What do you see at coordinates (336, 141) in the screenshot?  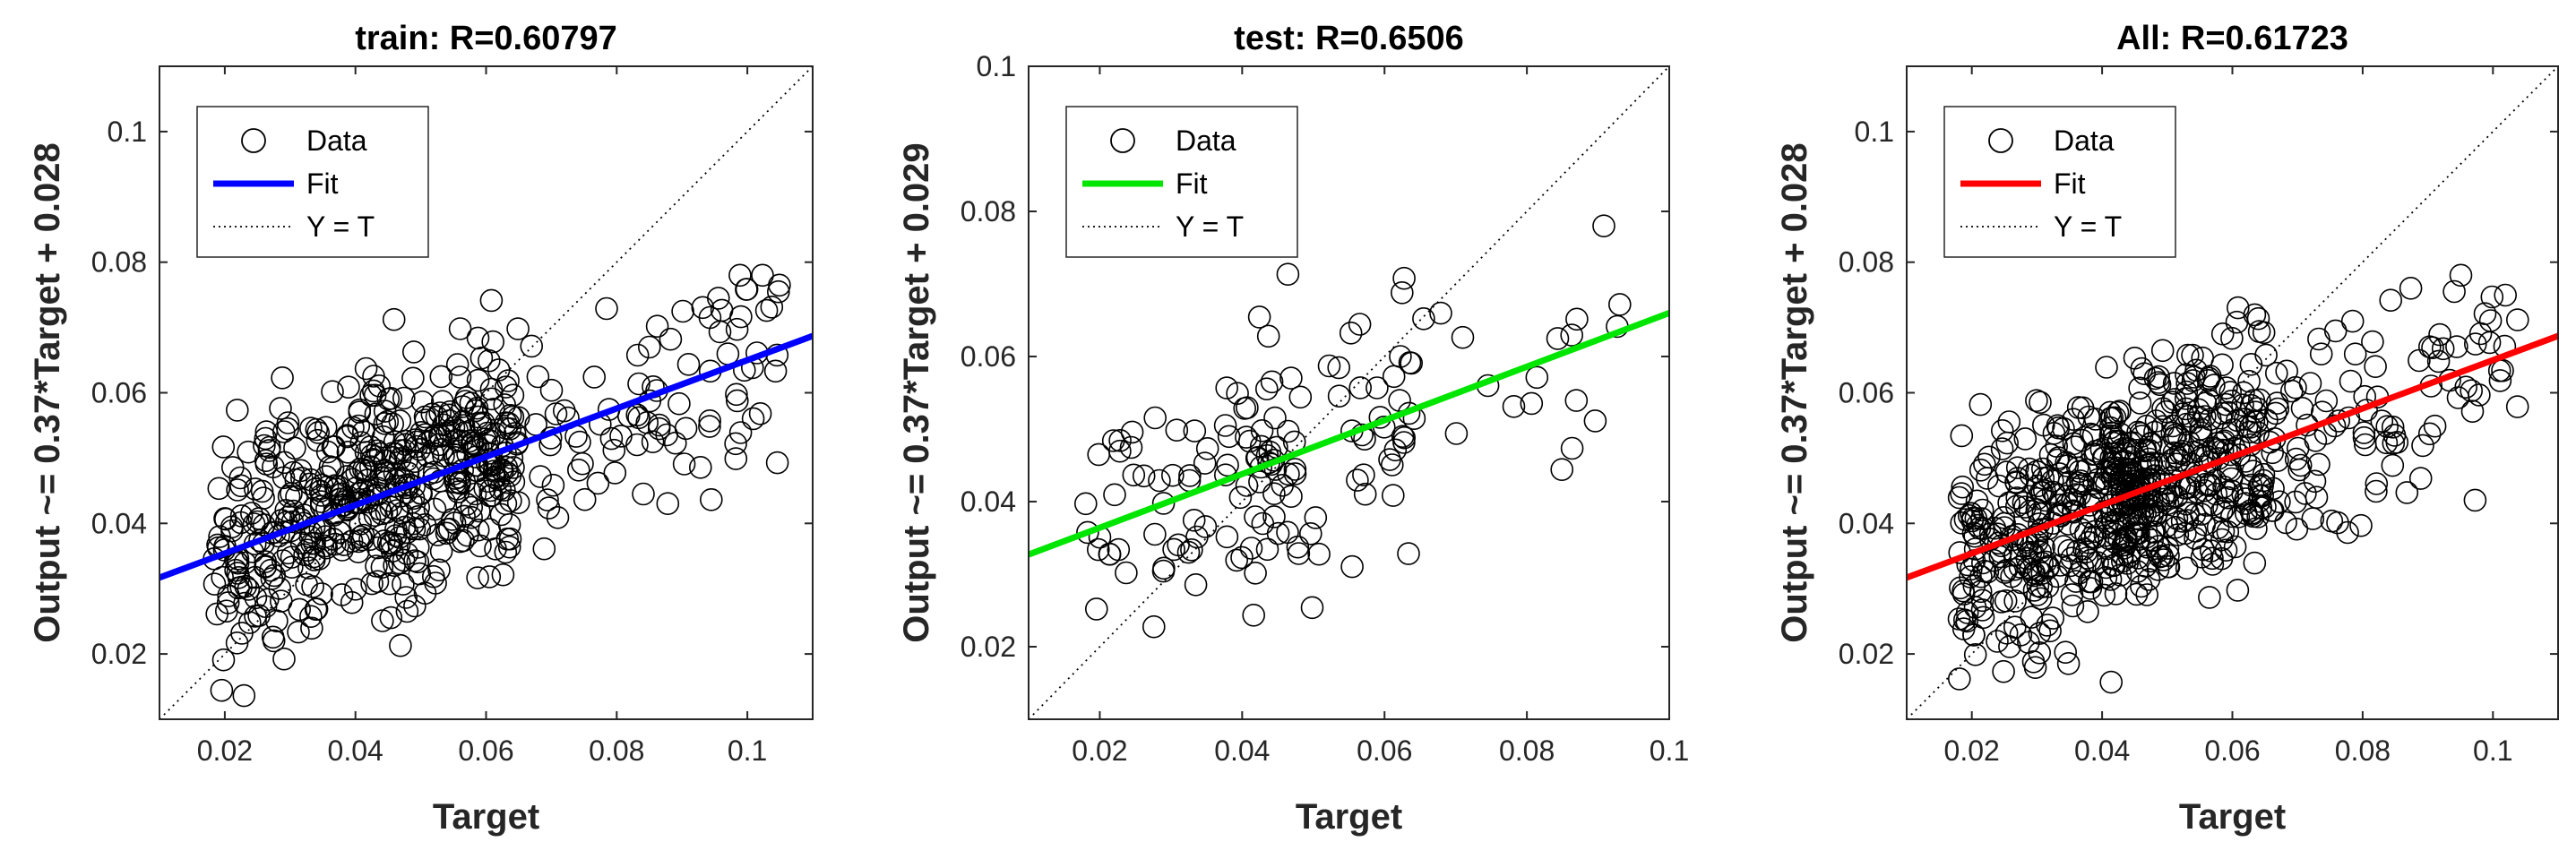 I see `legend-label: Data` at bounding box center [336, 141].